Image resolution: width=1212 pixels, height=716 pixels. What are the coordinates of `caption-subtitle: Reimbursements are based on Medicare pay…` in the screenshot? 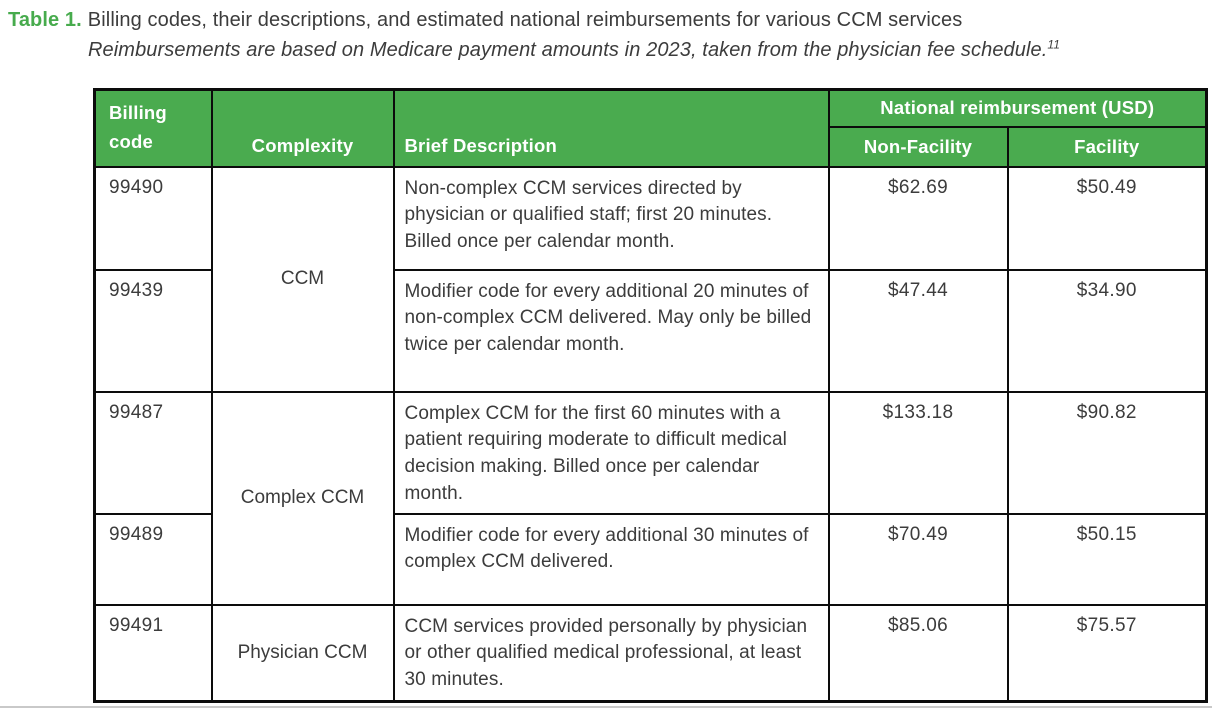 It's located at (648, 49).